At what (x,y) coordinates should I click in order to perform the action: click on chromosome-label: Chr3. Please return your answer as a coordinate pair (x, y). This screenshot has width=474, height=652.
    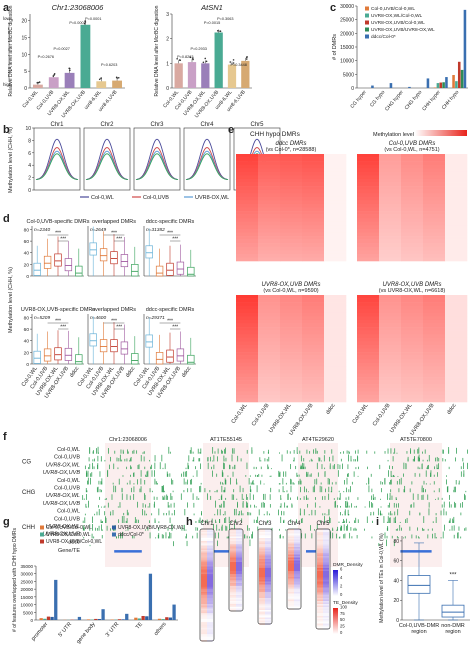
    Looking at the image, I should click on (157, 125).